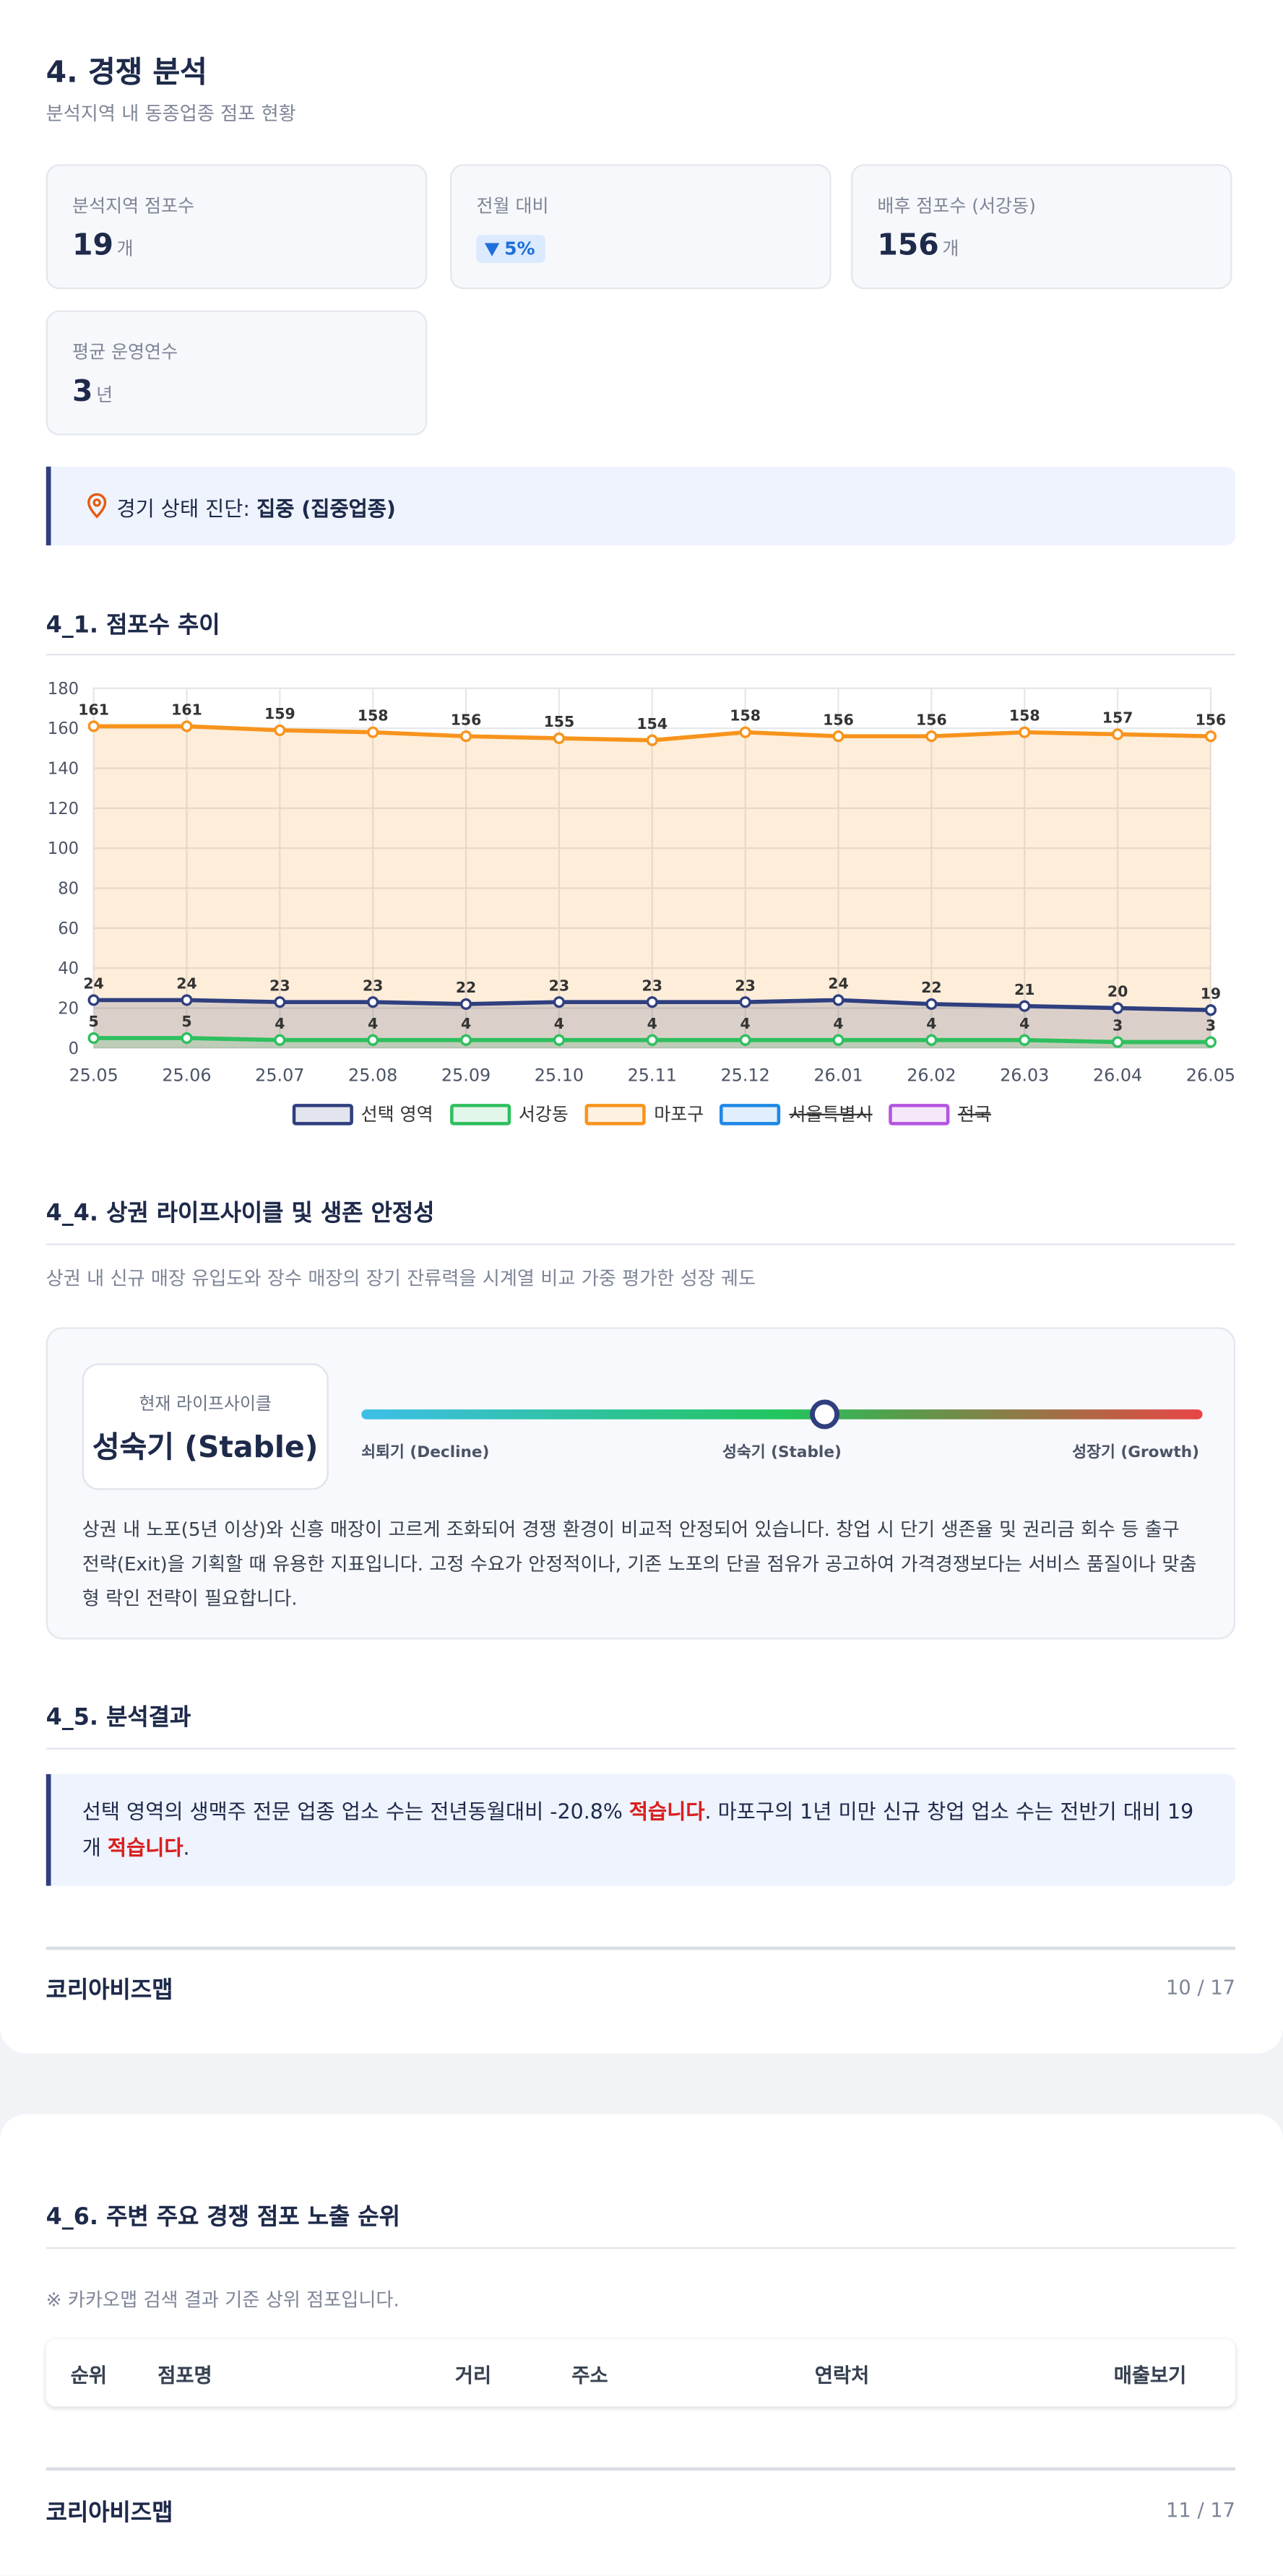  Describe the element at coordinates (74, 1049) in the screenshot. I see `y-tick-label: 0` at that location.